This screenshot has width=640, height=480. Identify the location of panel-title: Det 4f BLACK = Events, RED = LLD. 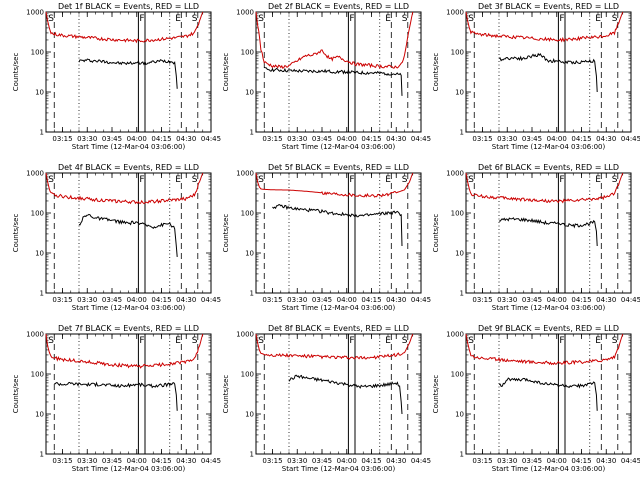
(128, 167).